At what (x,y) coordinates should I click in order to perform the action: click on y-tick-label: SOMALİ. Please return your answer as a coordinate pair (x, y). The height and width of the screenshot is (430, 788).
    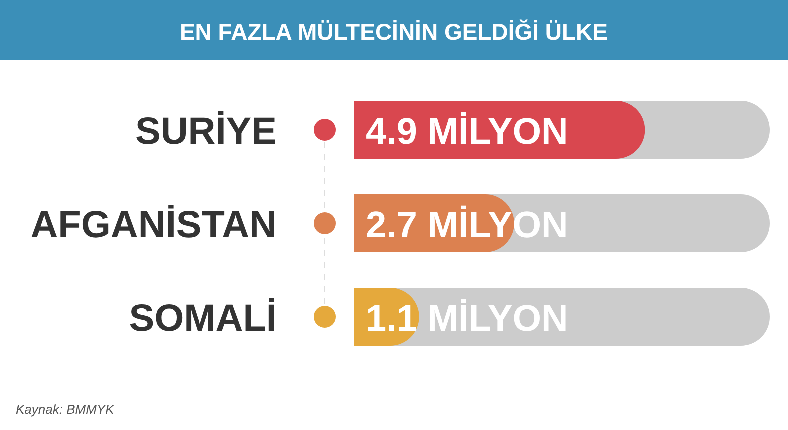
    Looking at the image, I should click on (203, 319).